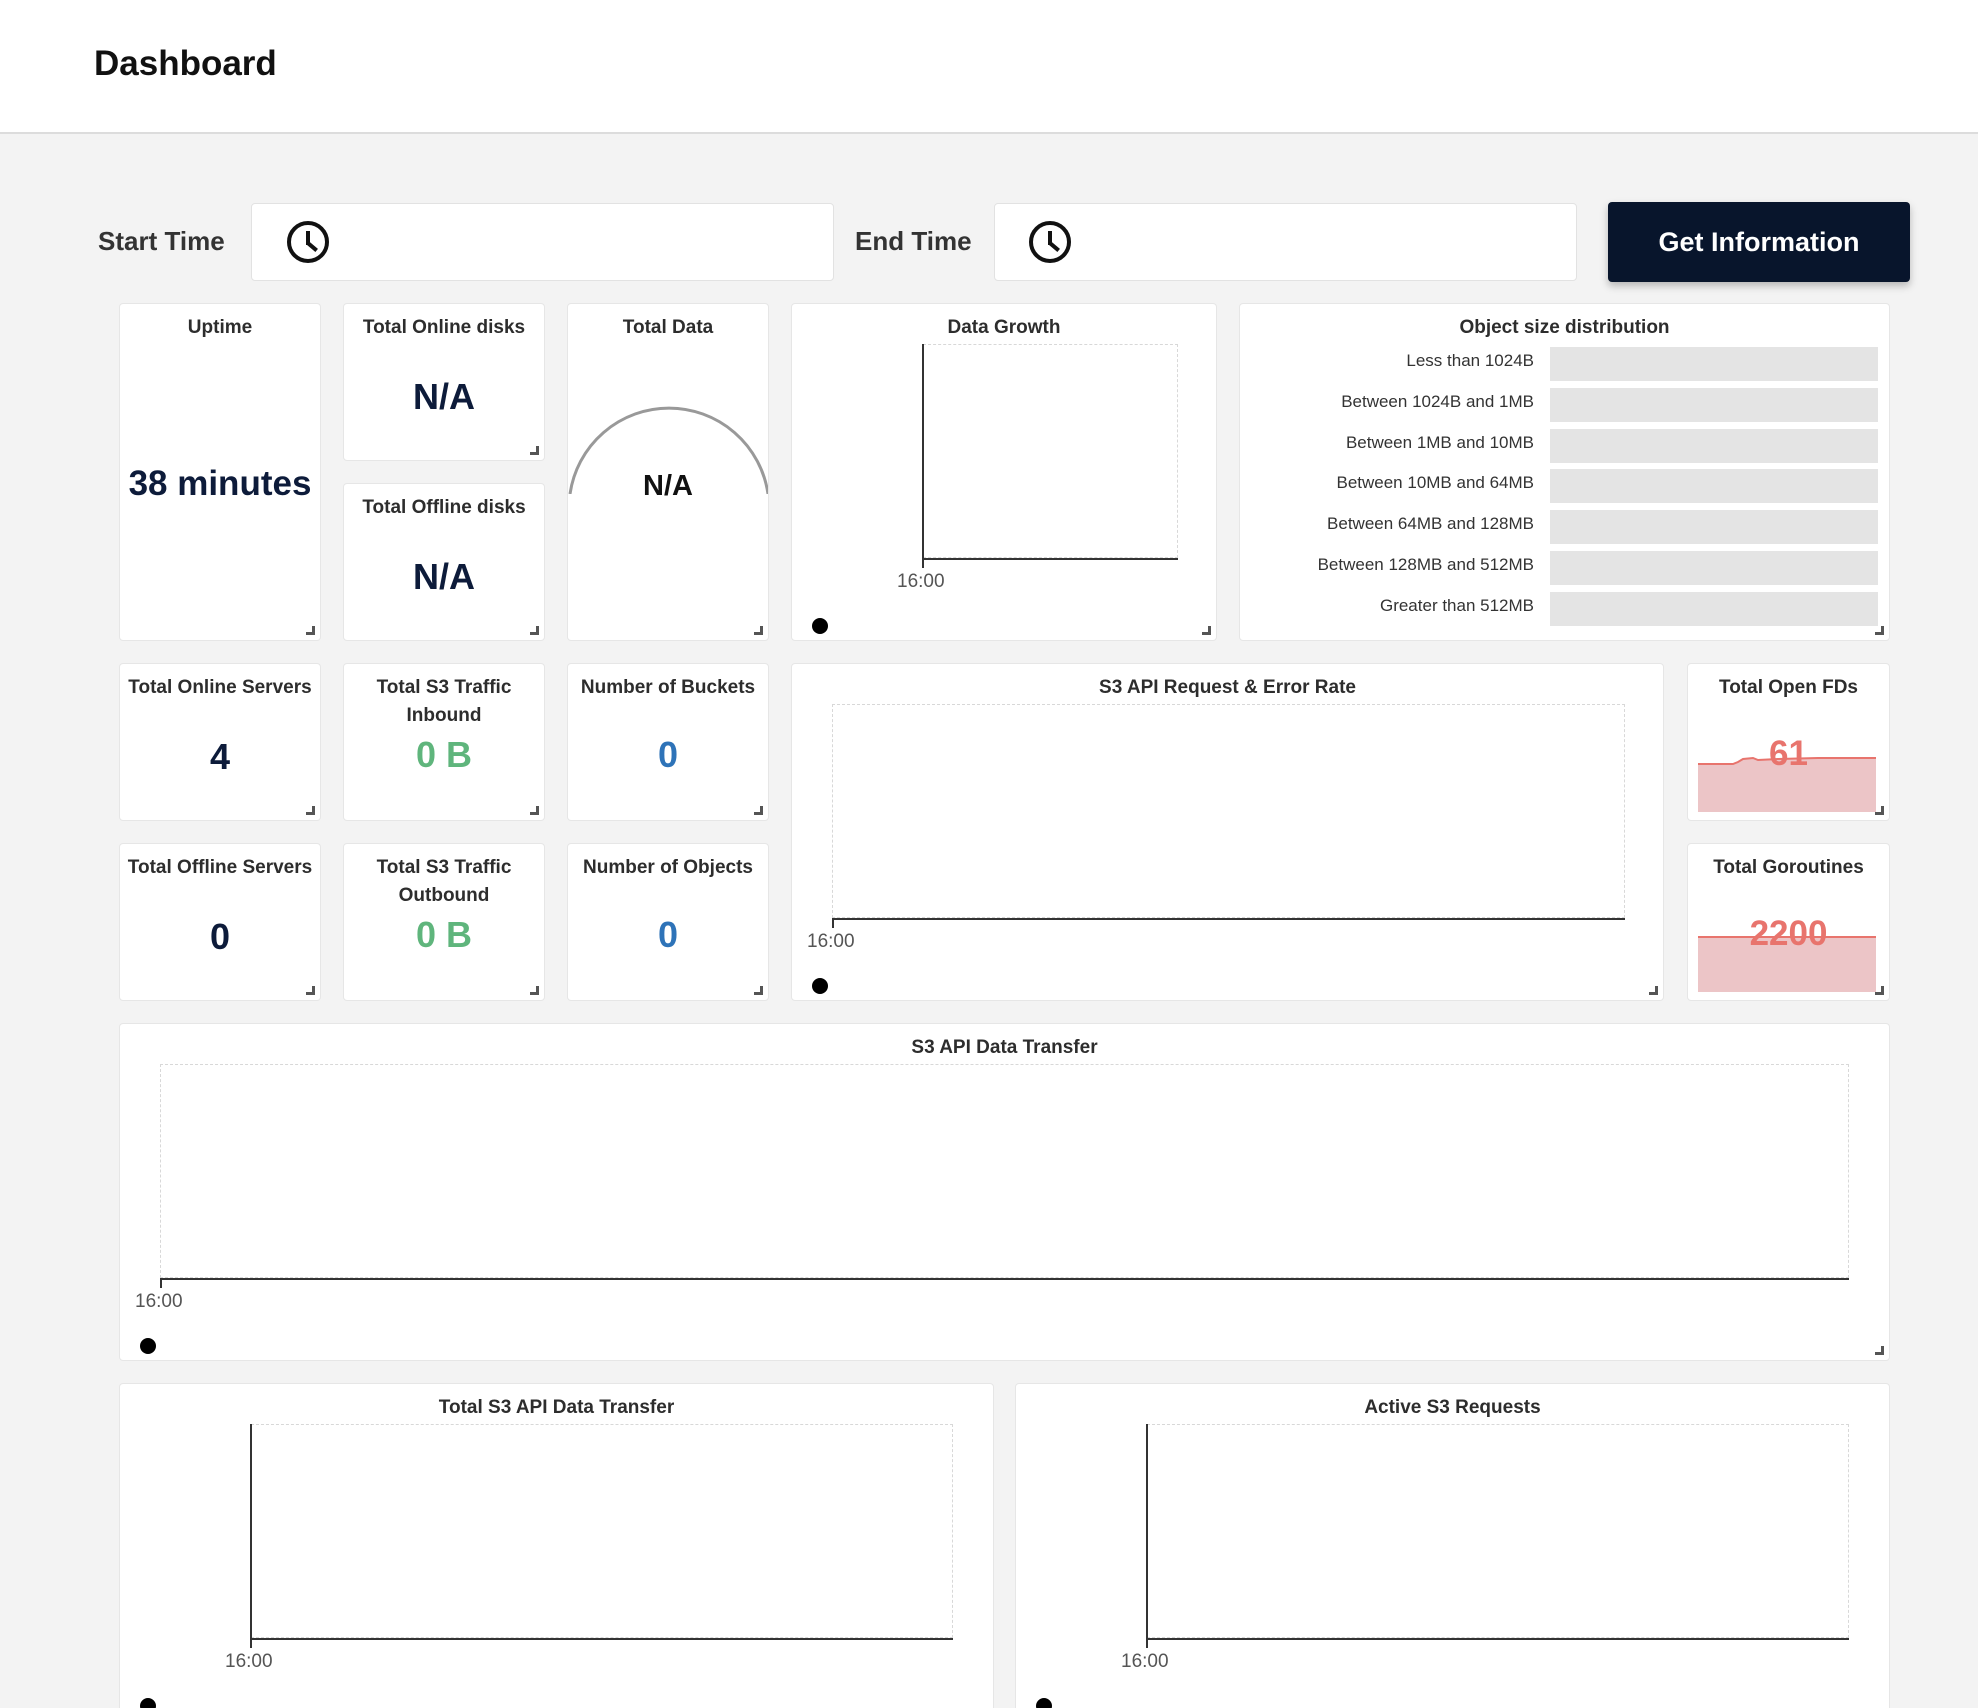  Describe the element at coordinates (1564, 445) in the screenshot. I see `size-row: Between 1MB and 10MB` at that location.